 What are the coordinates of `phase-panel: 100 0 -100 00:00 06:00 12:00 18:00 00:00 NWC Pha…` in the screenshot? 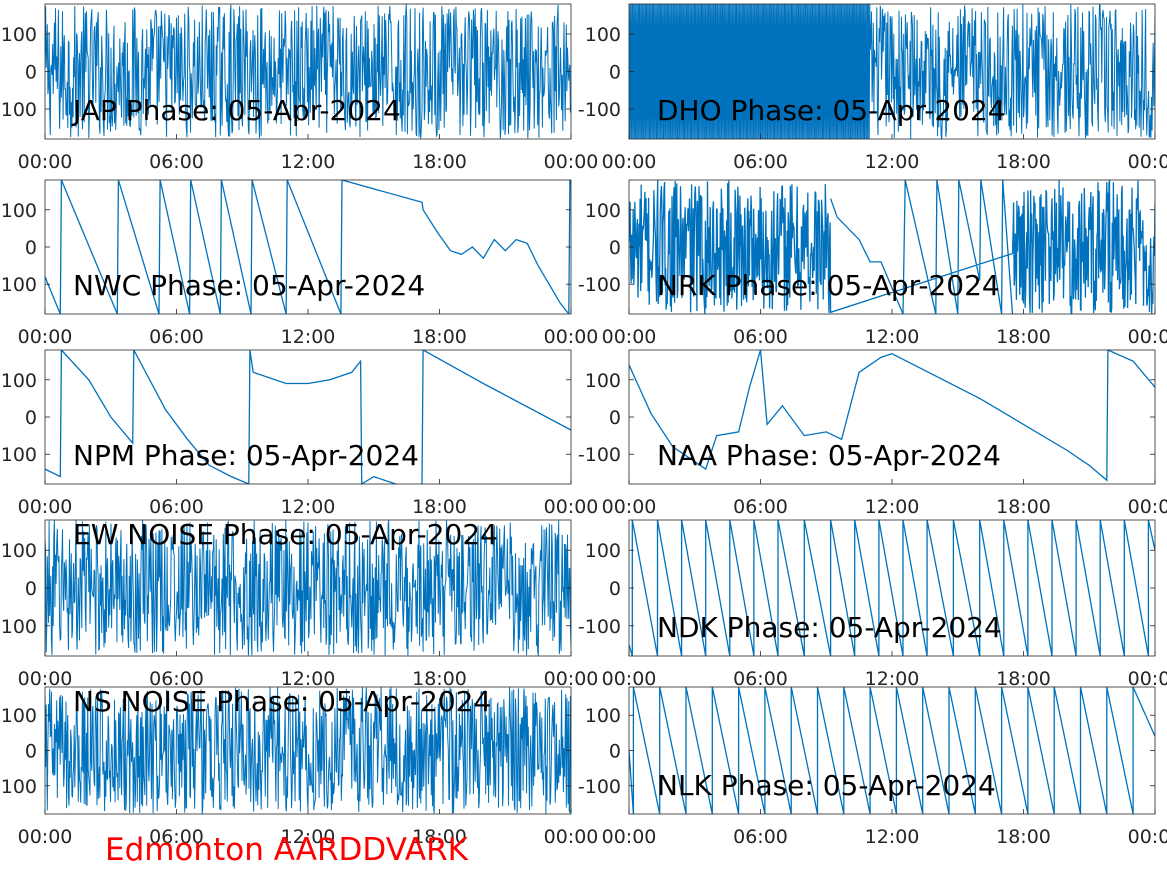 It's located at (299, 263).